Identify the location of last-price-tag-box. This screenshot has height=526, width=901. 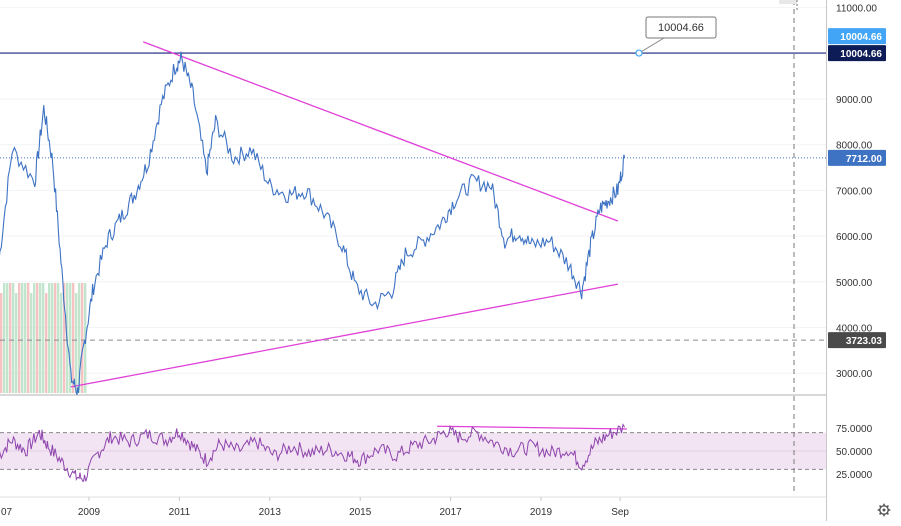
(857, 157).